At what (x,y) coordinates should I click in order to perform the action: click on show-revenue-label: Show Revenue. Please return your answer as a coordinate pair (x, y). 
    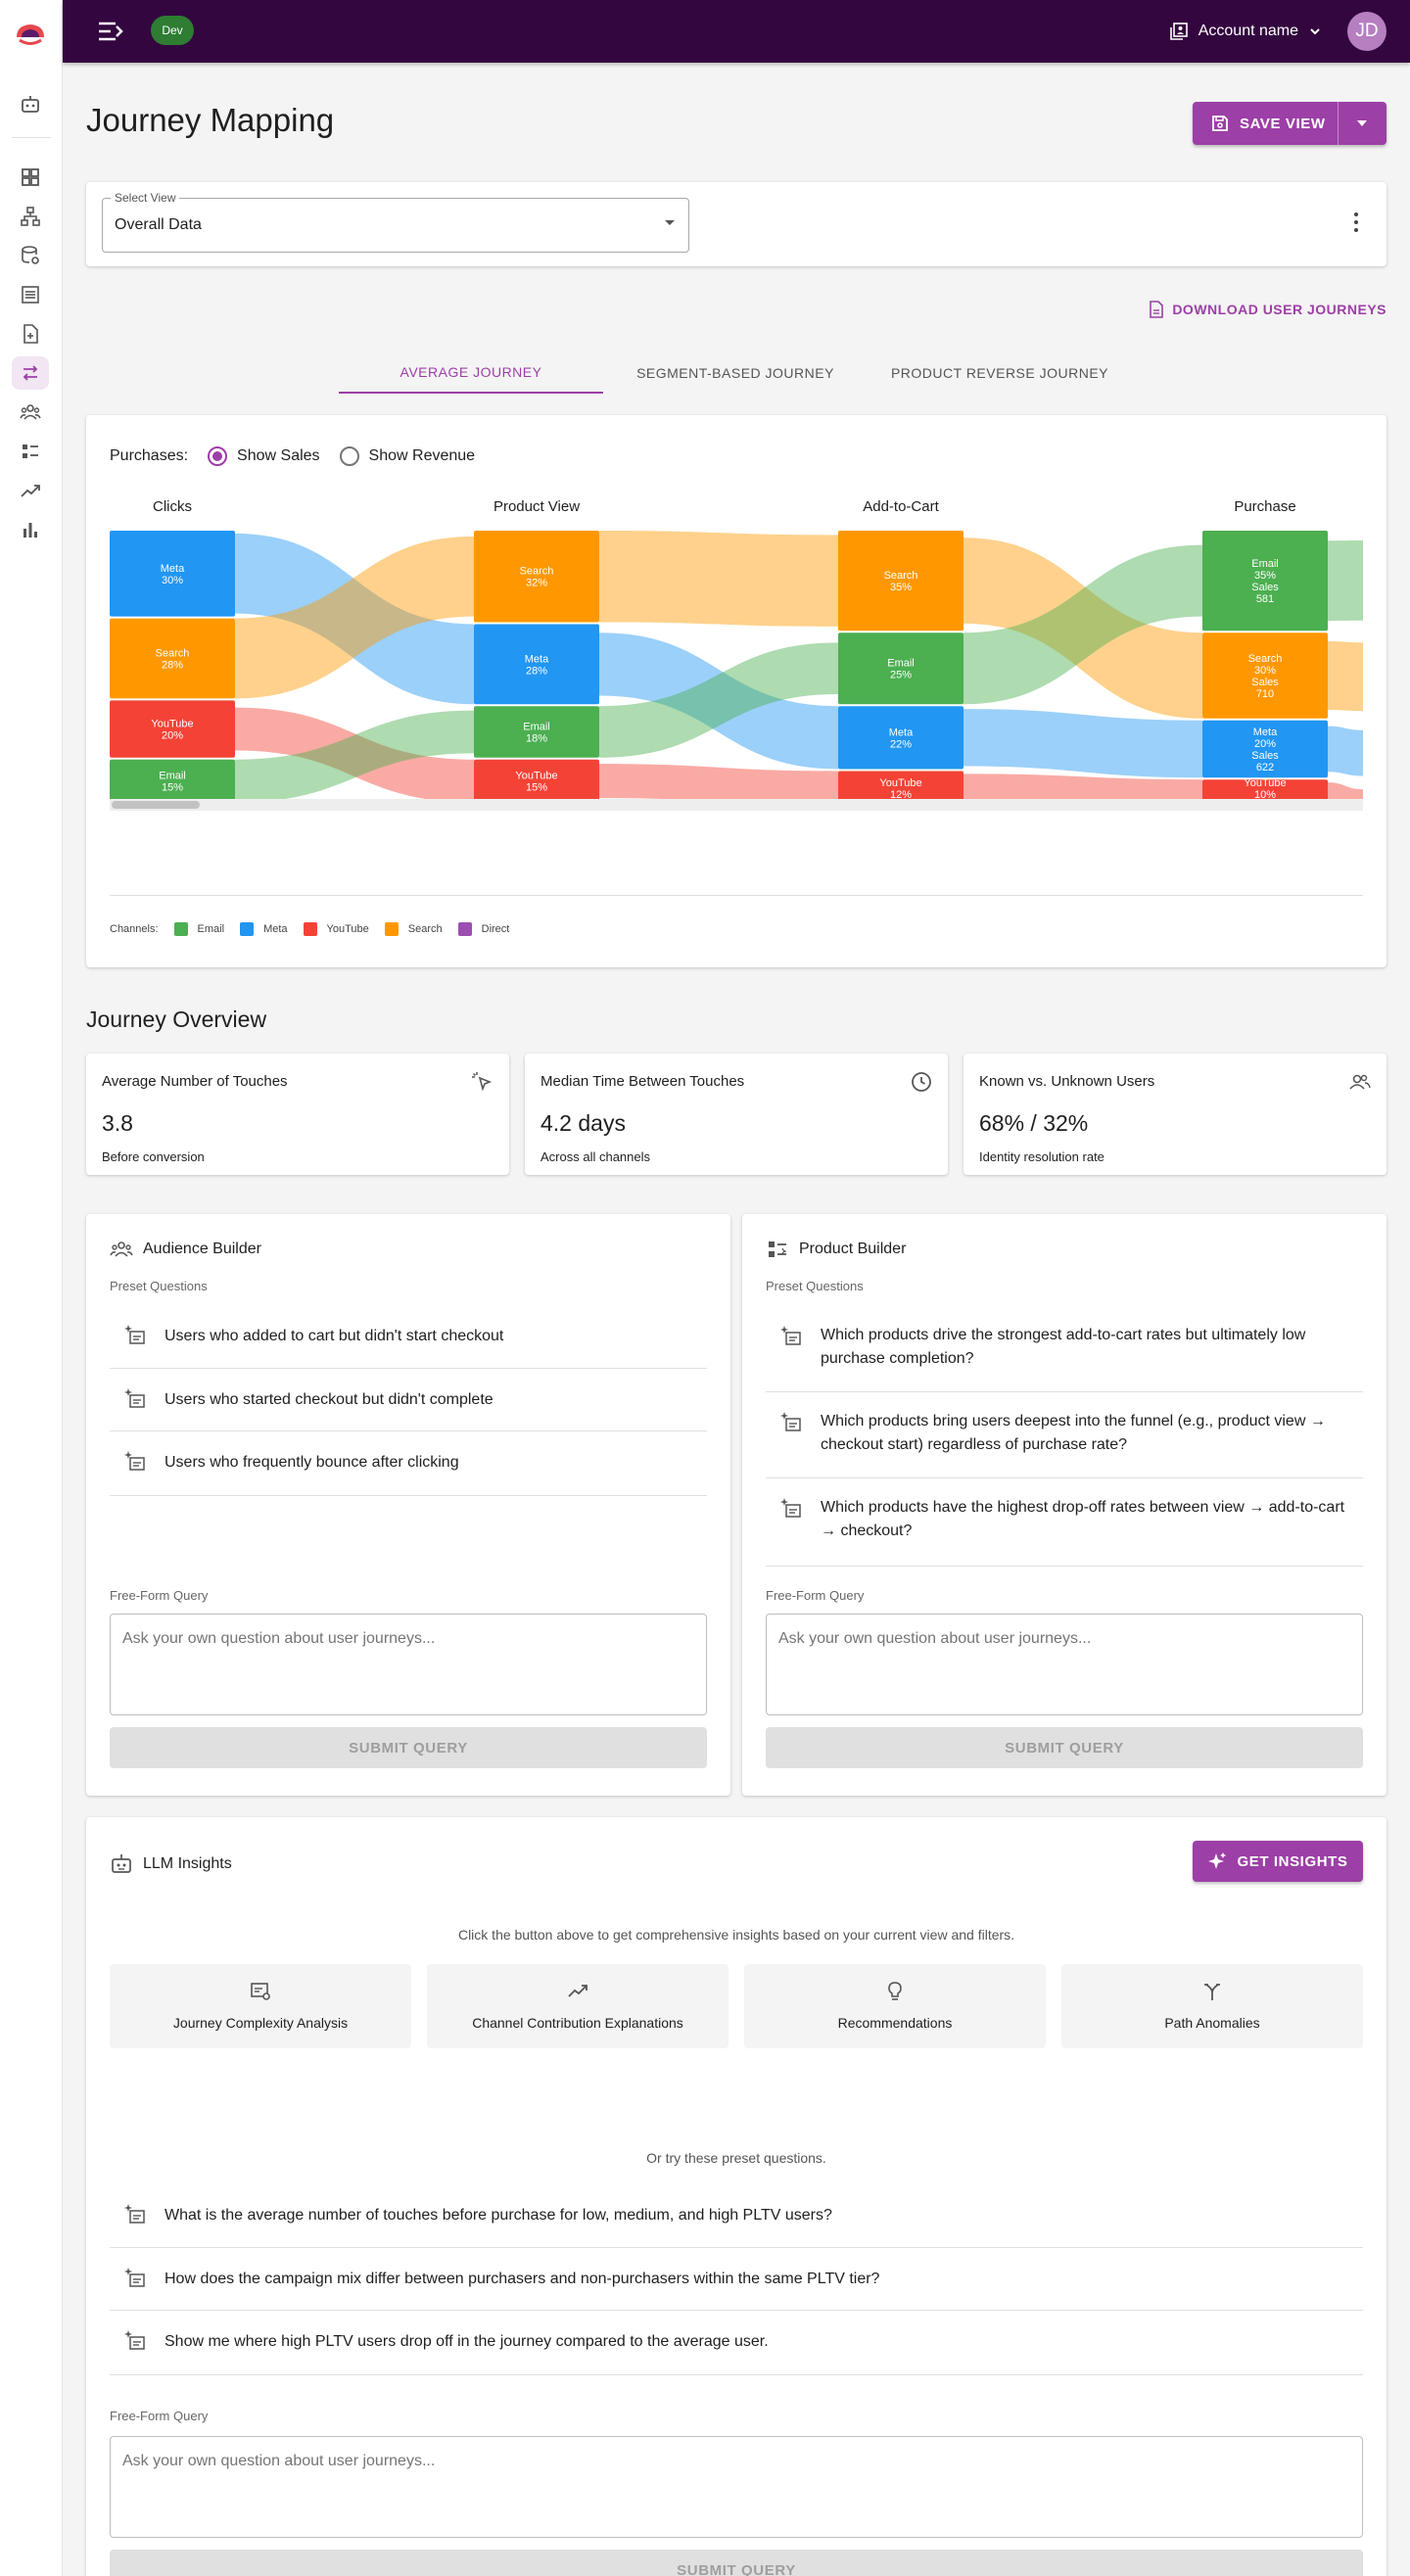
    Looking at the image, I should click on (422, 455).